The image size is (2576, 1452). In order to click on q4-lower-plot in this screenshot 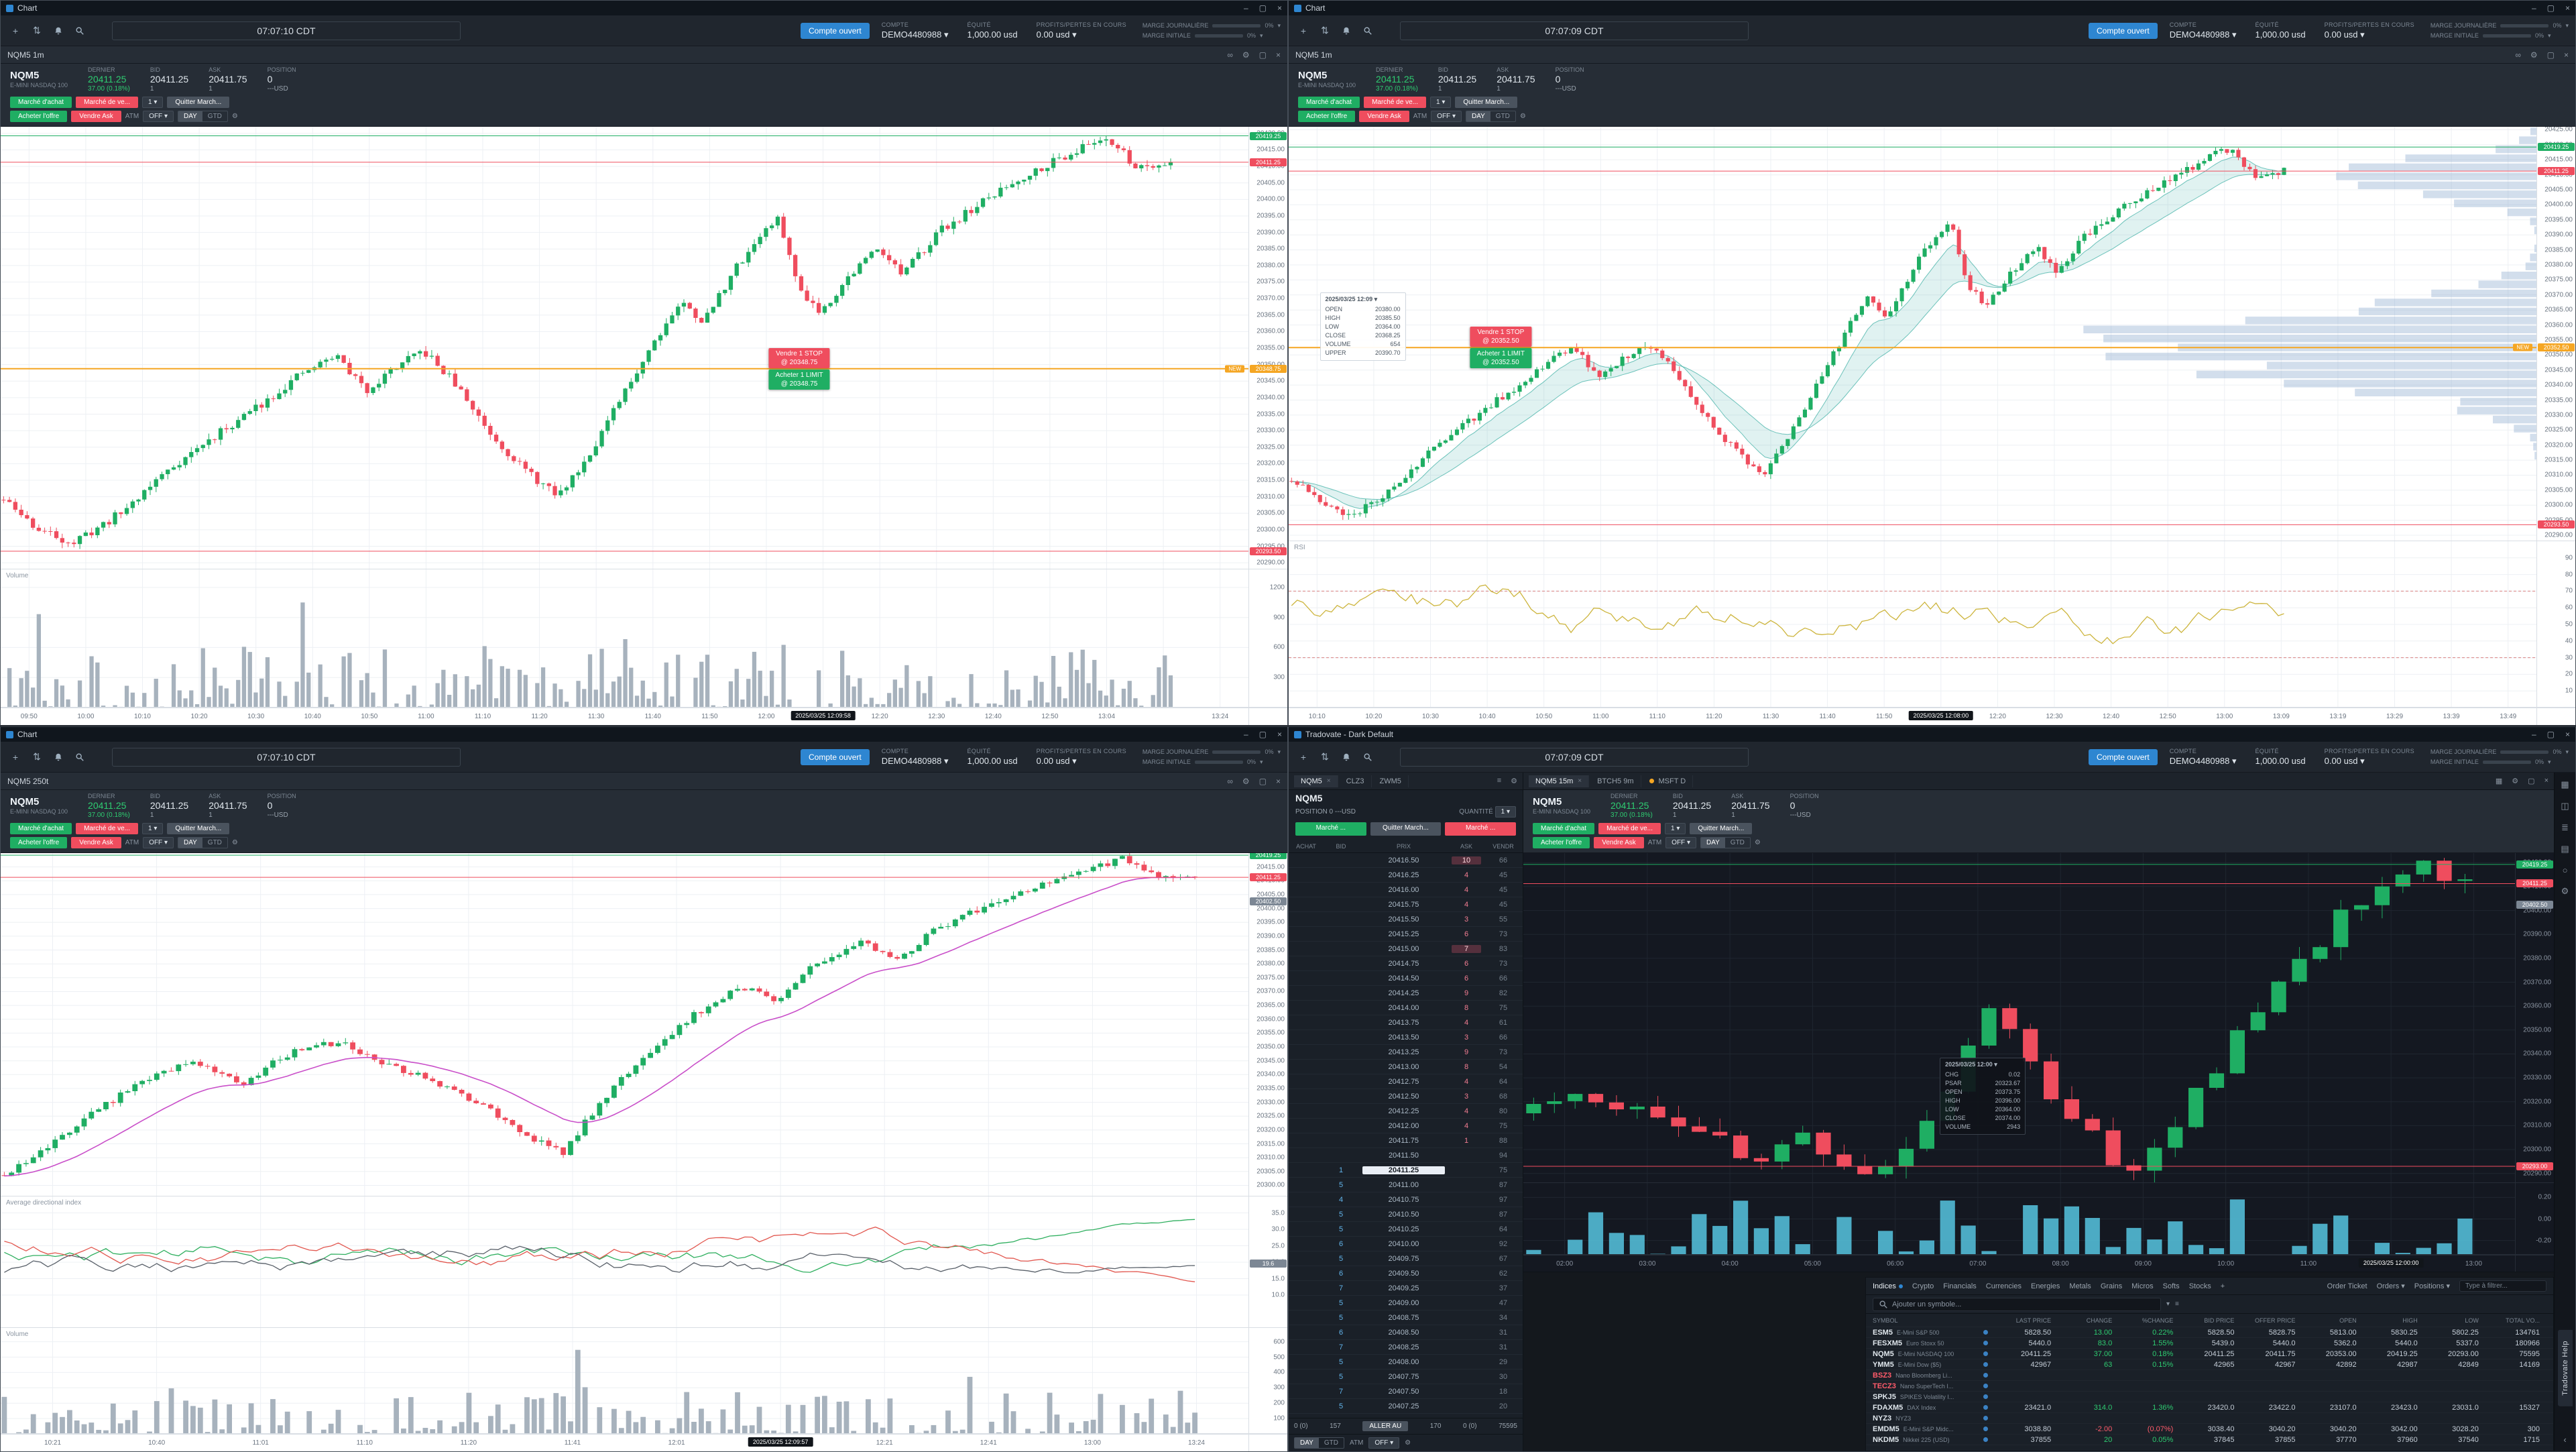, I will do `click(2019, 1218)`.